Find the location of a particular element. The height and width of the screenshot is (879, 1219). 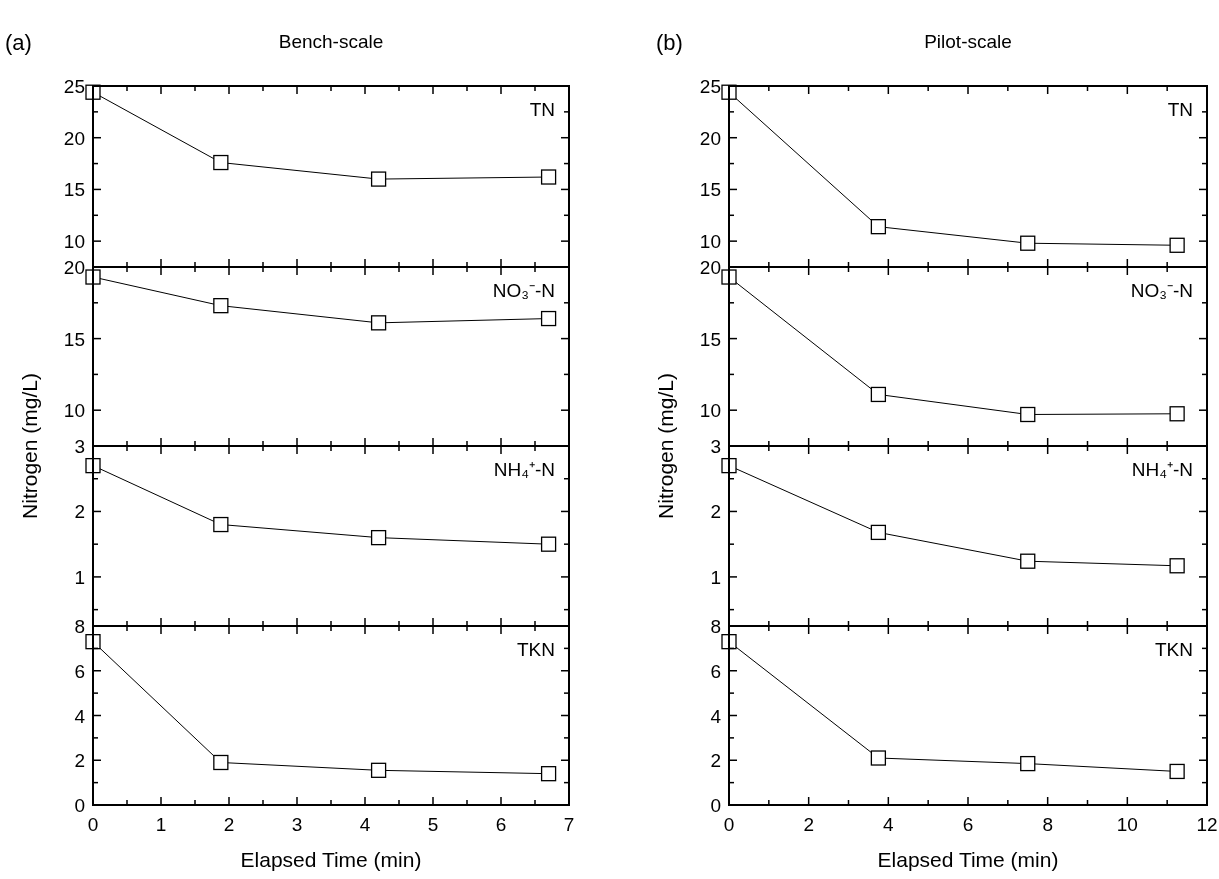

x-tick-label: 7 is located at coordinates (569, 824).